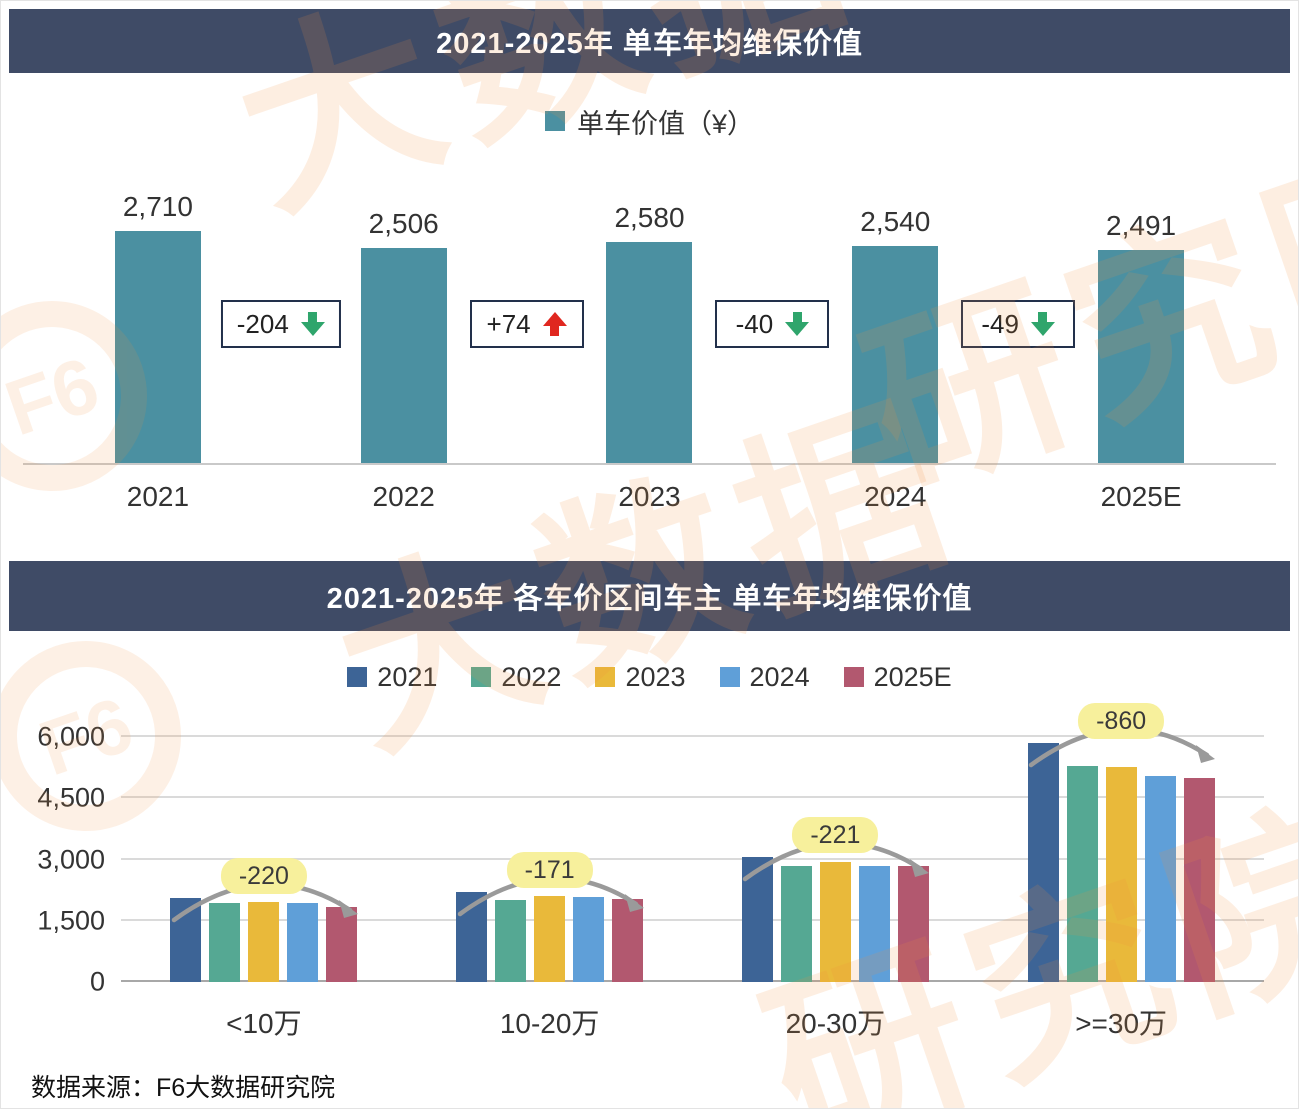 The height and width of the screenshot is (1109, 1299). I want to click on legend-item: 2025E, so click(897, 677).